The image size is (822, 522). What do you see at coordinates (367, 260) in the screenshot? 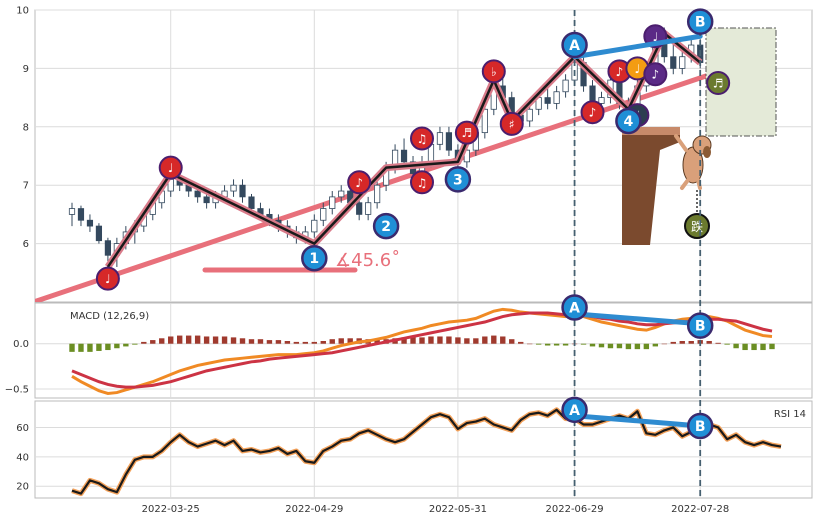
I see `angle-label: ∡45.6˚` at bounding box center [367, 260].